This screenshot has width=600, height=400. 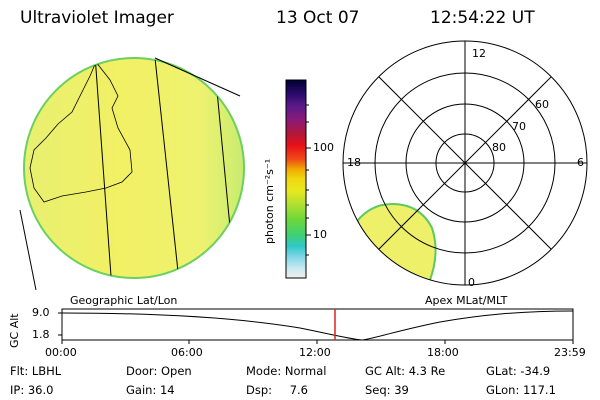 I want to click on status-dsp-value: 7.6, so click(x=298, y=390).